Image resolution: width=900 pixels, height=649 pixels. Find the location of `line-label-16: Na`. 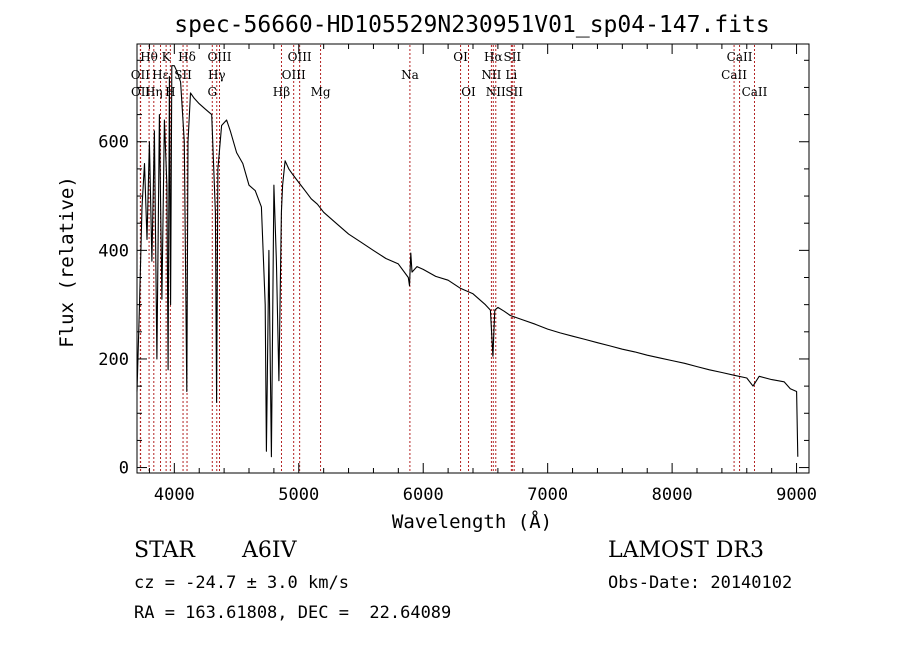

line-label-16: Na is located at coordinates (410, 75).